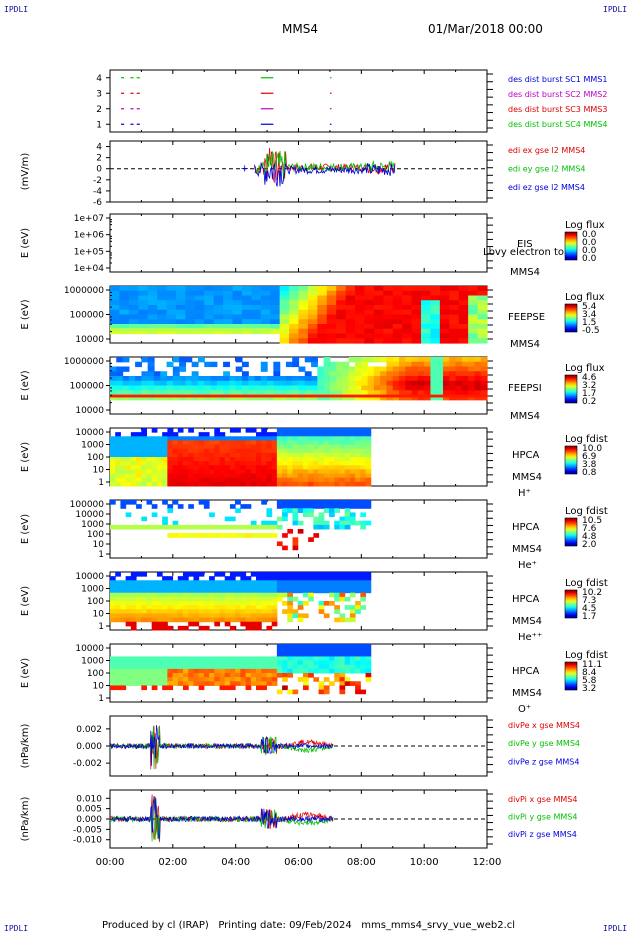 Image resolution: width=630 pixels, height=934 pixels. Describe the element at coordinates (87, 764) in the screenshot. I see `y-tick-label: -0.002` at that location.